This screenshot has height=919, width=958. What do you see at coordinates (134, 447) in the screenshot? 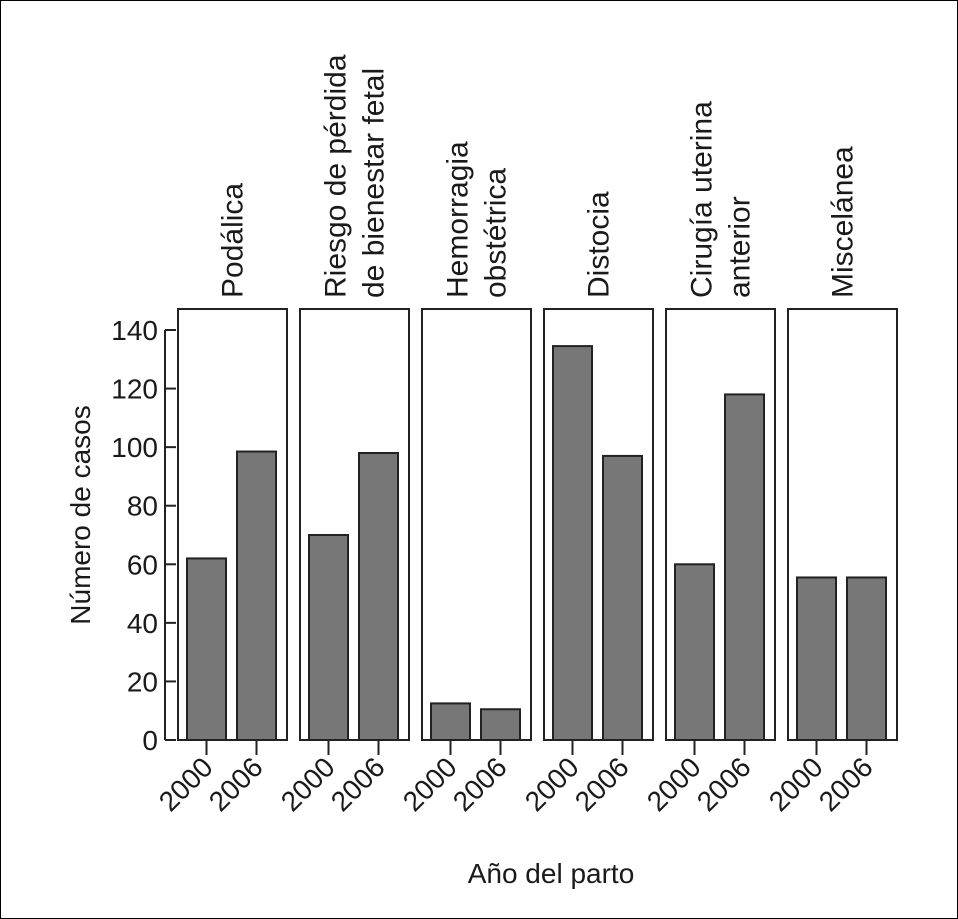
I see `y-tick-label: 100` at bounding box center [134, 447].